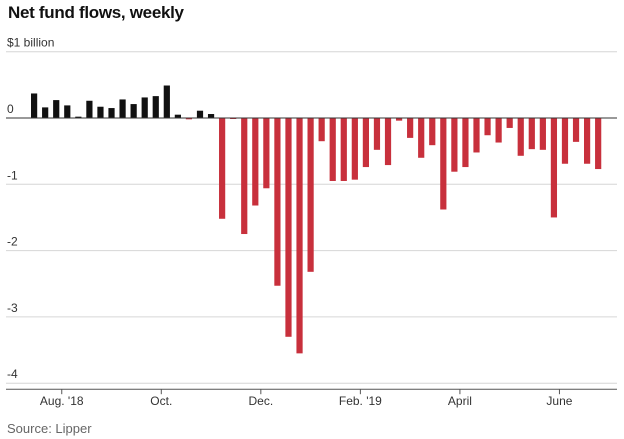  Describe the element at coordinates (12, 374) in the screenshot. I see `y-tick-label: -4` at that location.